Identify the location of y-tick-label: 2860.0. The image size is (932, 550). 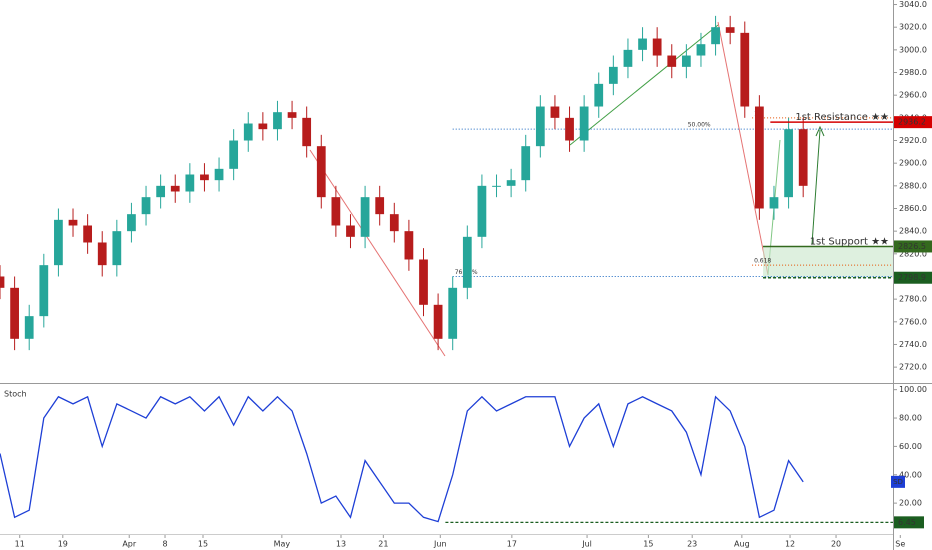
(913, 208).